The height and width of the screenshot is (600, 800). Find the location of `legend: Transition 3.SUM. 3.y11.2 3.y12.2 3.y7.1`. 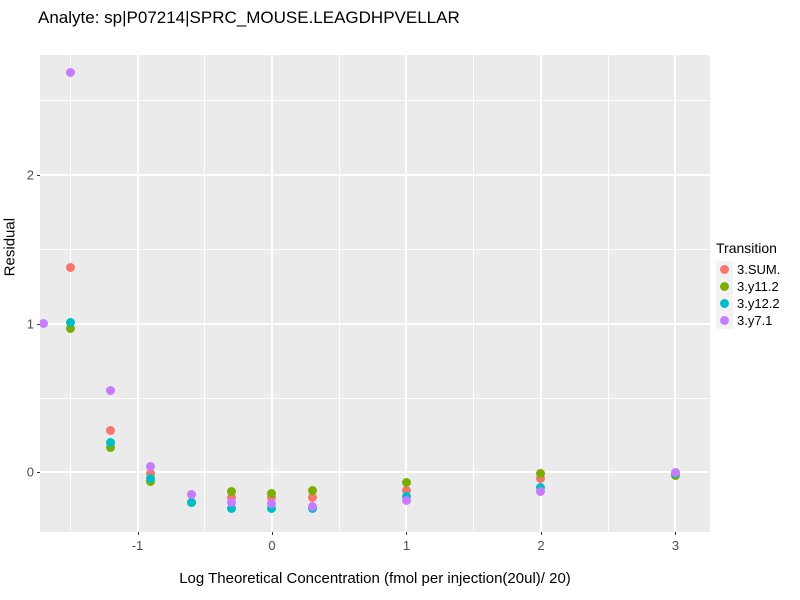

legend: Transition 3.SUM. 3.y11.2 3.y12.2 3.y7.1 is located at coordinates (748, 284).